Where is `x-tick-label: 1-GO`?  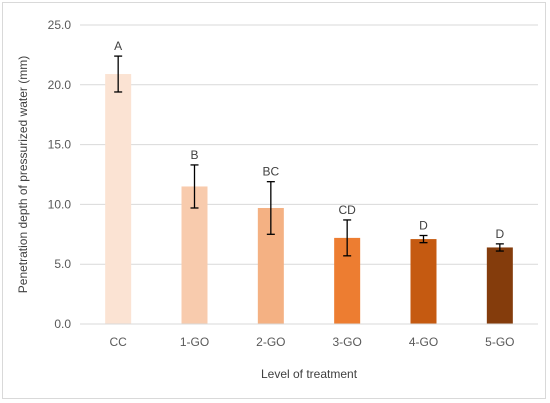 x-tick-label: 1-GO is located at coordinates (194, 342).